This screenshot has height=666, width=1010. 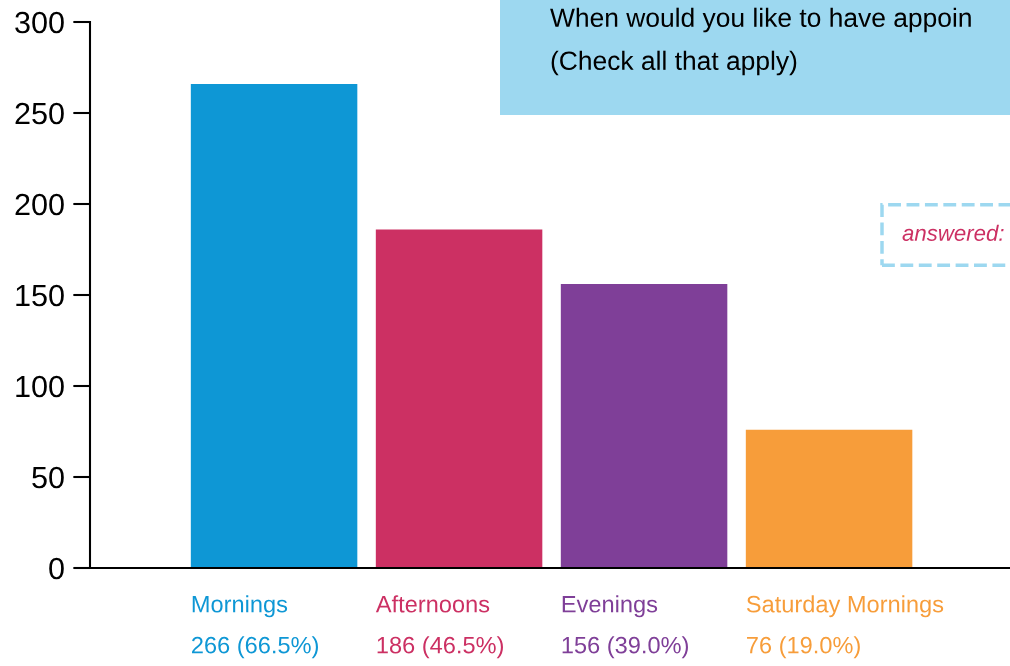 What do you see at coordinates (760, 20) in the screenshot?
I see `chart-title: When would you like to have appoin` at bounding box center [760, 20].